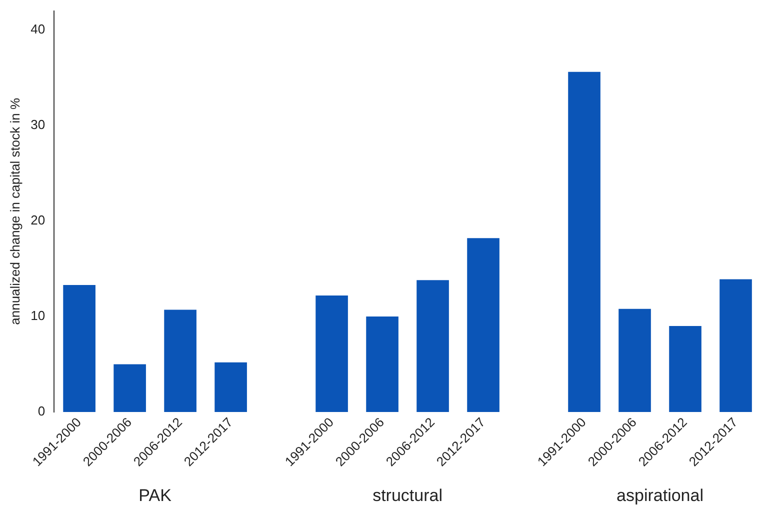 This screenshot has height=513, width=773. I want to click on y-tick-label: 40, so click(38, 28).